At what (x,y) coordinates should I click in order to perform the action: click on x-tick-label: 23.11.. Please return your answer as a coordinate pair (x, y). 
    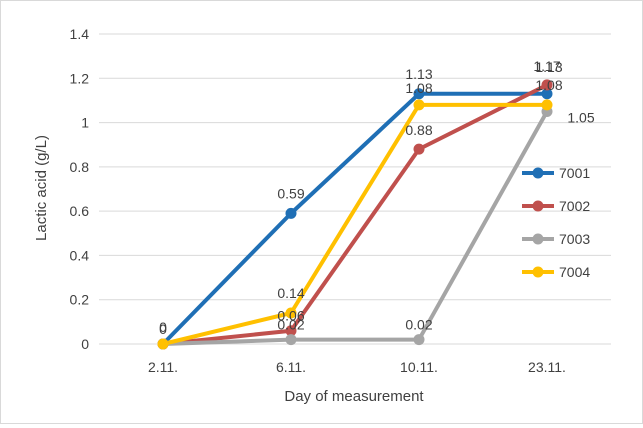
    Looking at the image, I should click on (547, 367).